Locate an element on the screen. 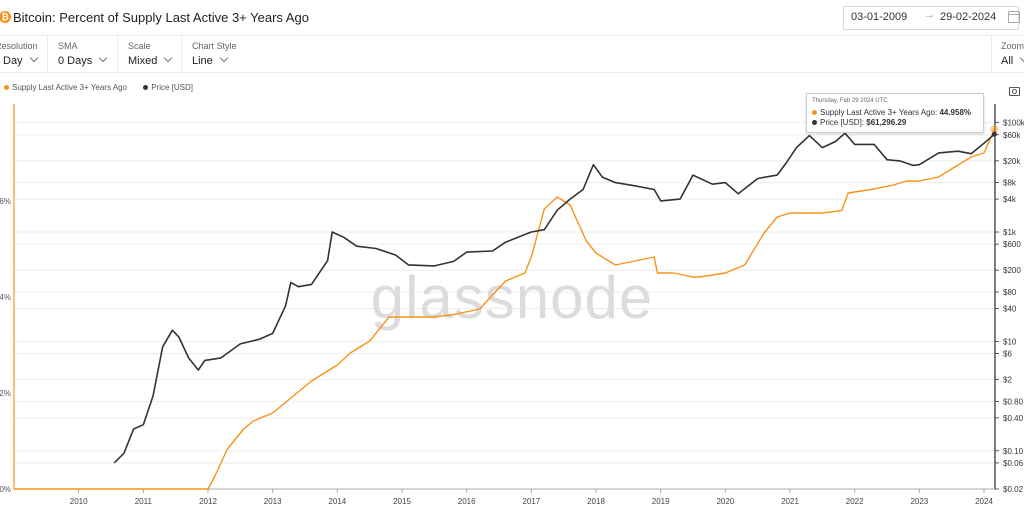 The width and height of the screenshot is (1024, 512). tooltip-price-value: $61,296.29 is located at coordinates (886, 122).